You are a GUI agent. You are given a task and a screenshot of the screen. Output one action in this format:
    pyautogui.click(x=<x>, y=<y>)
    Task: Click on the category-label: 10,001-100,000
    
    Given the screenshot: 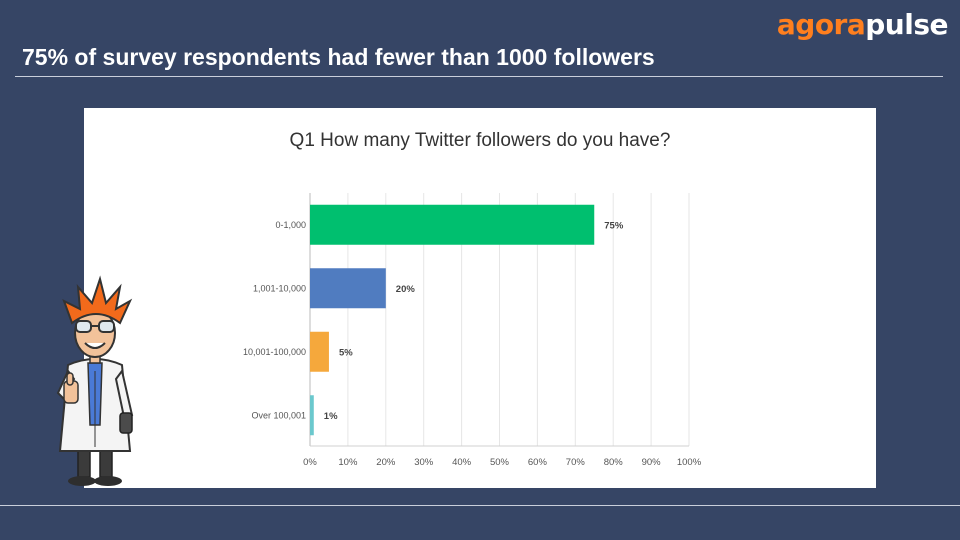 What is the action you would take?
    pyautogui.click(x=274, y=352)
    